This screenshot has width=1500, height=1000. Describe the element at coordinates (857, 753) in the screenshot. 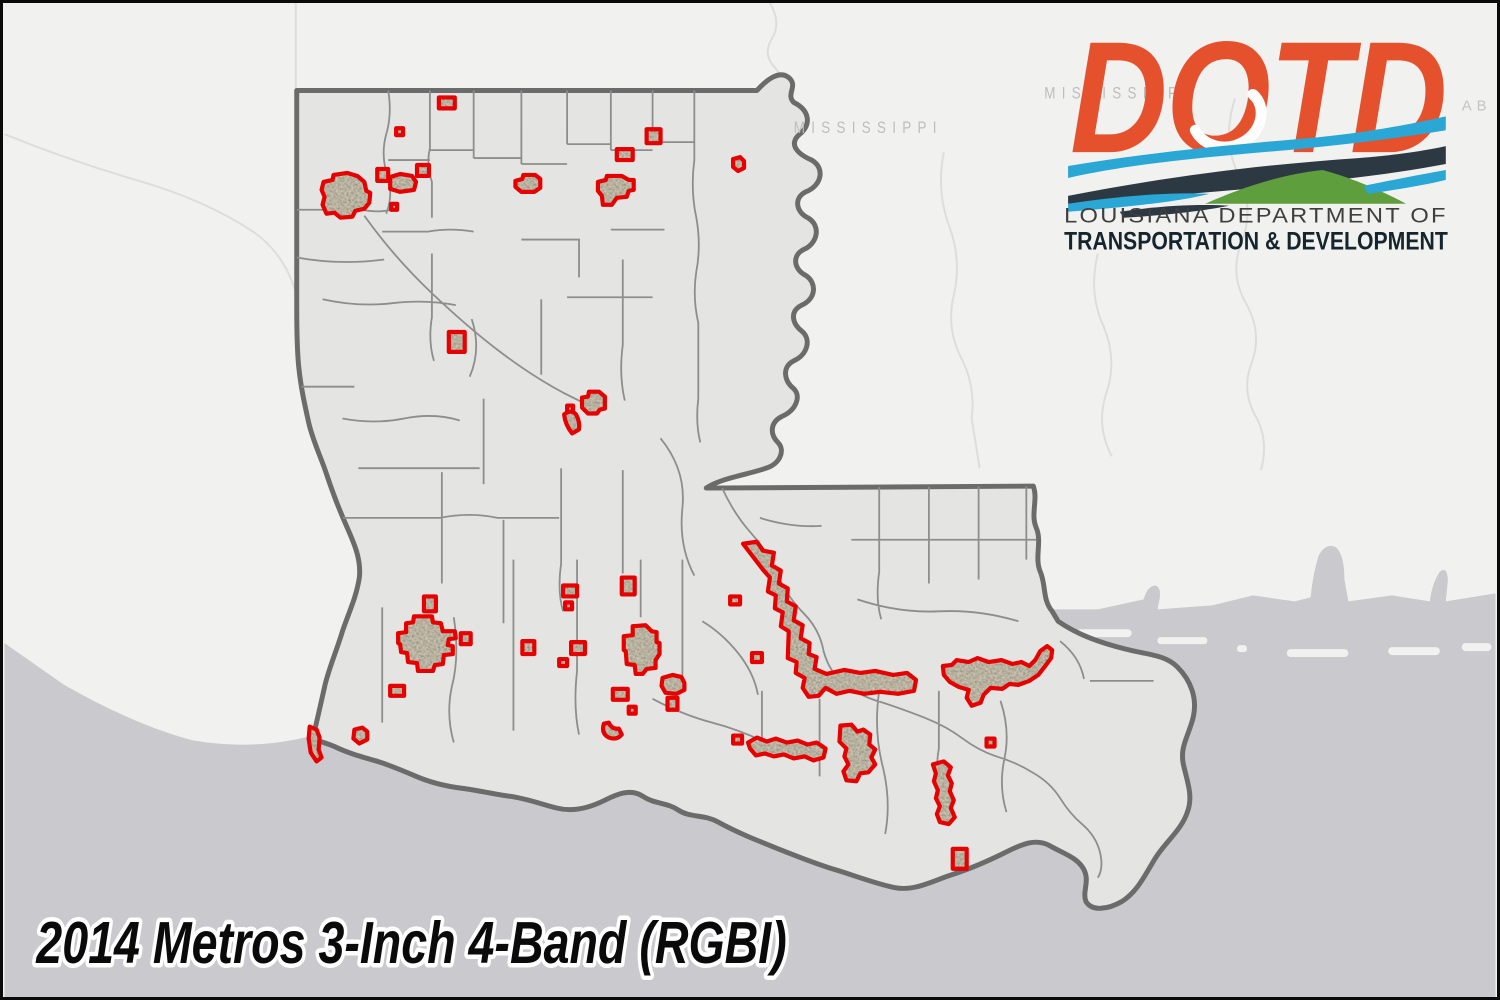

I see `metro-area-houma` at that location.